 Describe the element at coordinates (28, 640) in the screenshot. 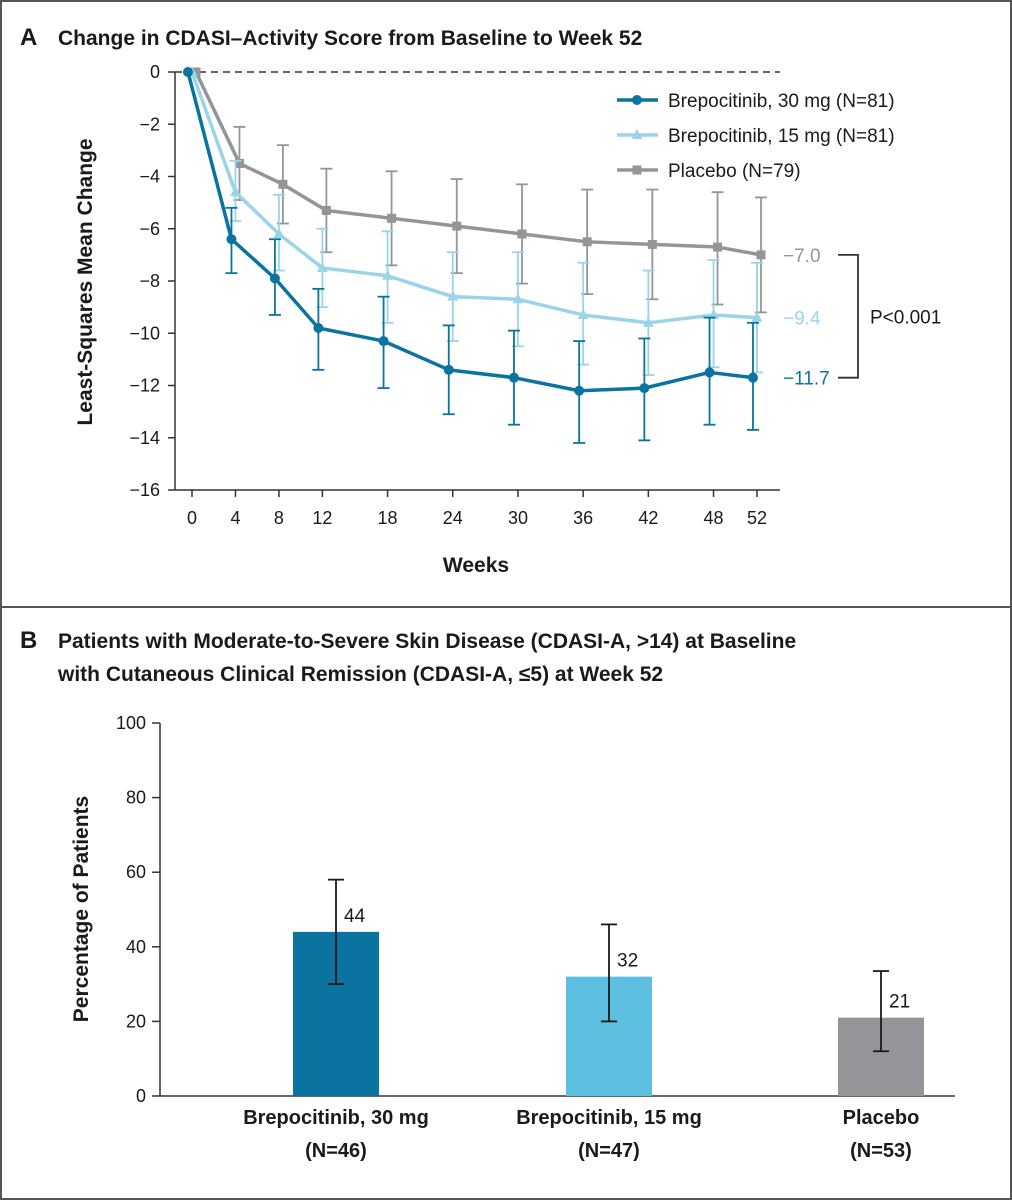

I see `panel-b-letter: B` at that location.